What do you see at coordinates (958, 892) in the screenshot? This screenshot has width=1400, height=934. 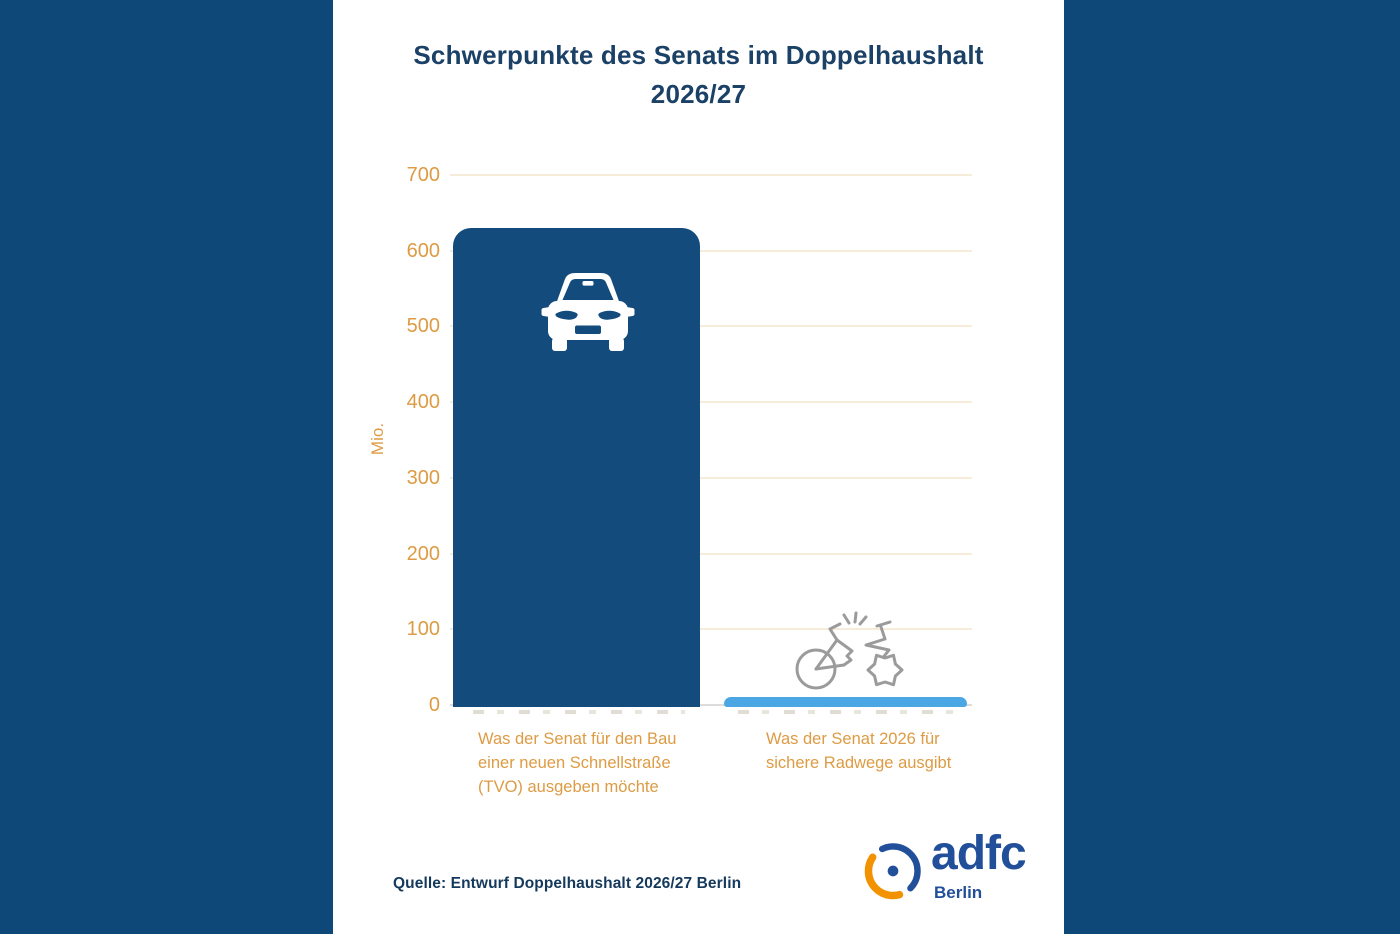 I see `adfc-logo-region: Berlin` at bounding box center [958, 892].